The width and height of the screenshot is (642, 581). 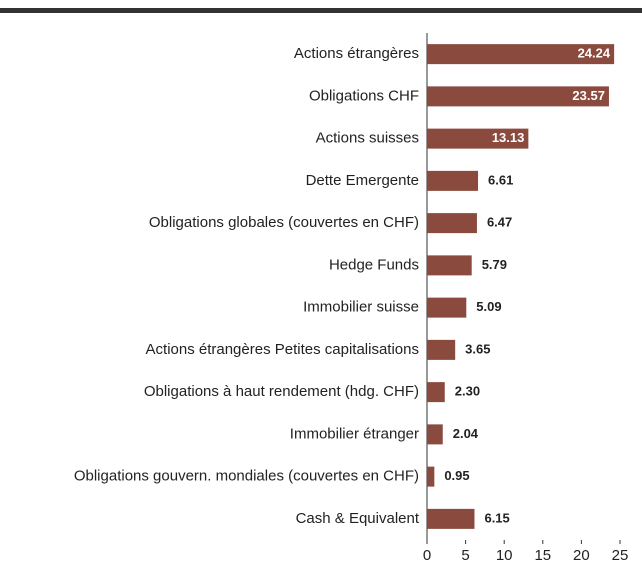 I want to click on value-label: 6.61, so click(x=500, y=179).